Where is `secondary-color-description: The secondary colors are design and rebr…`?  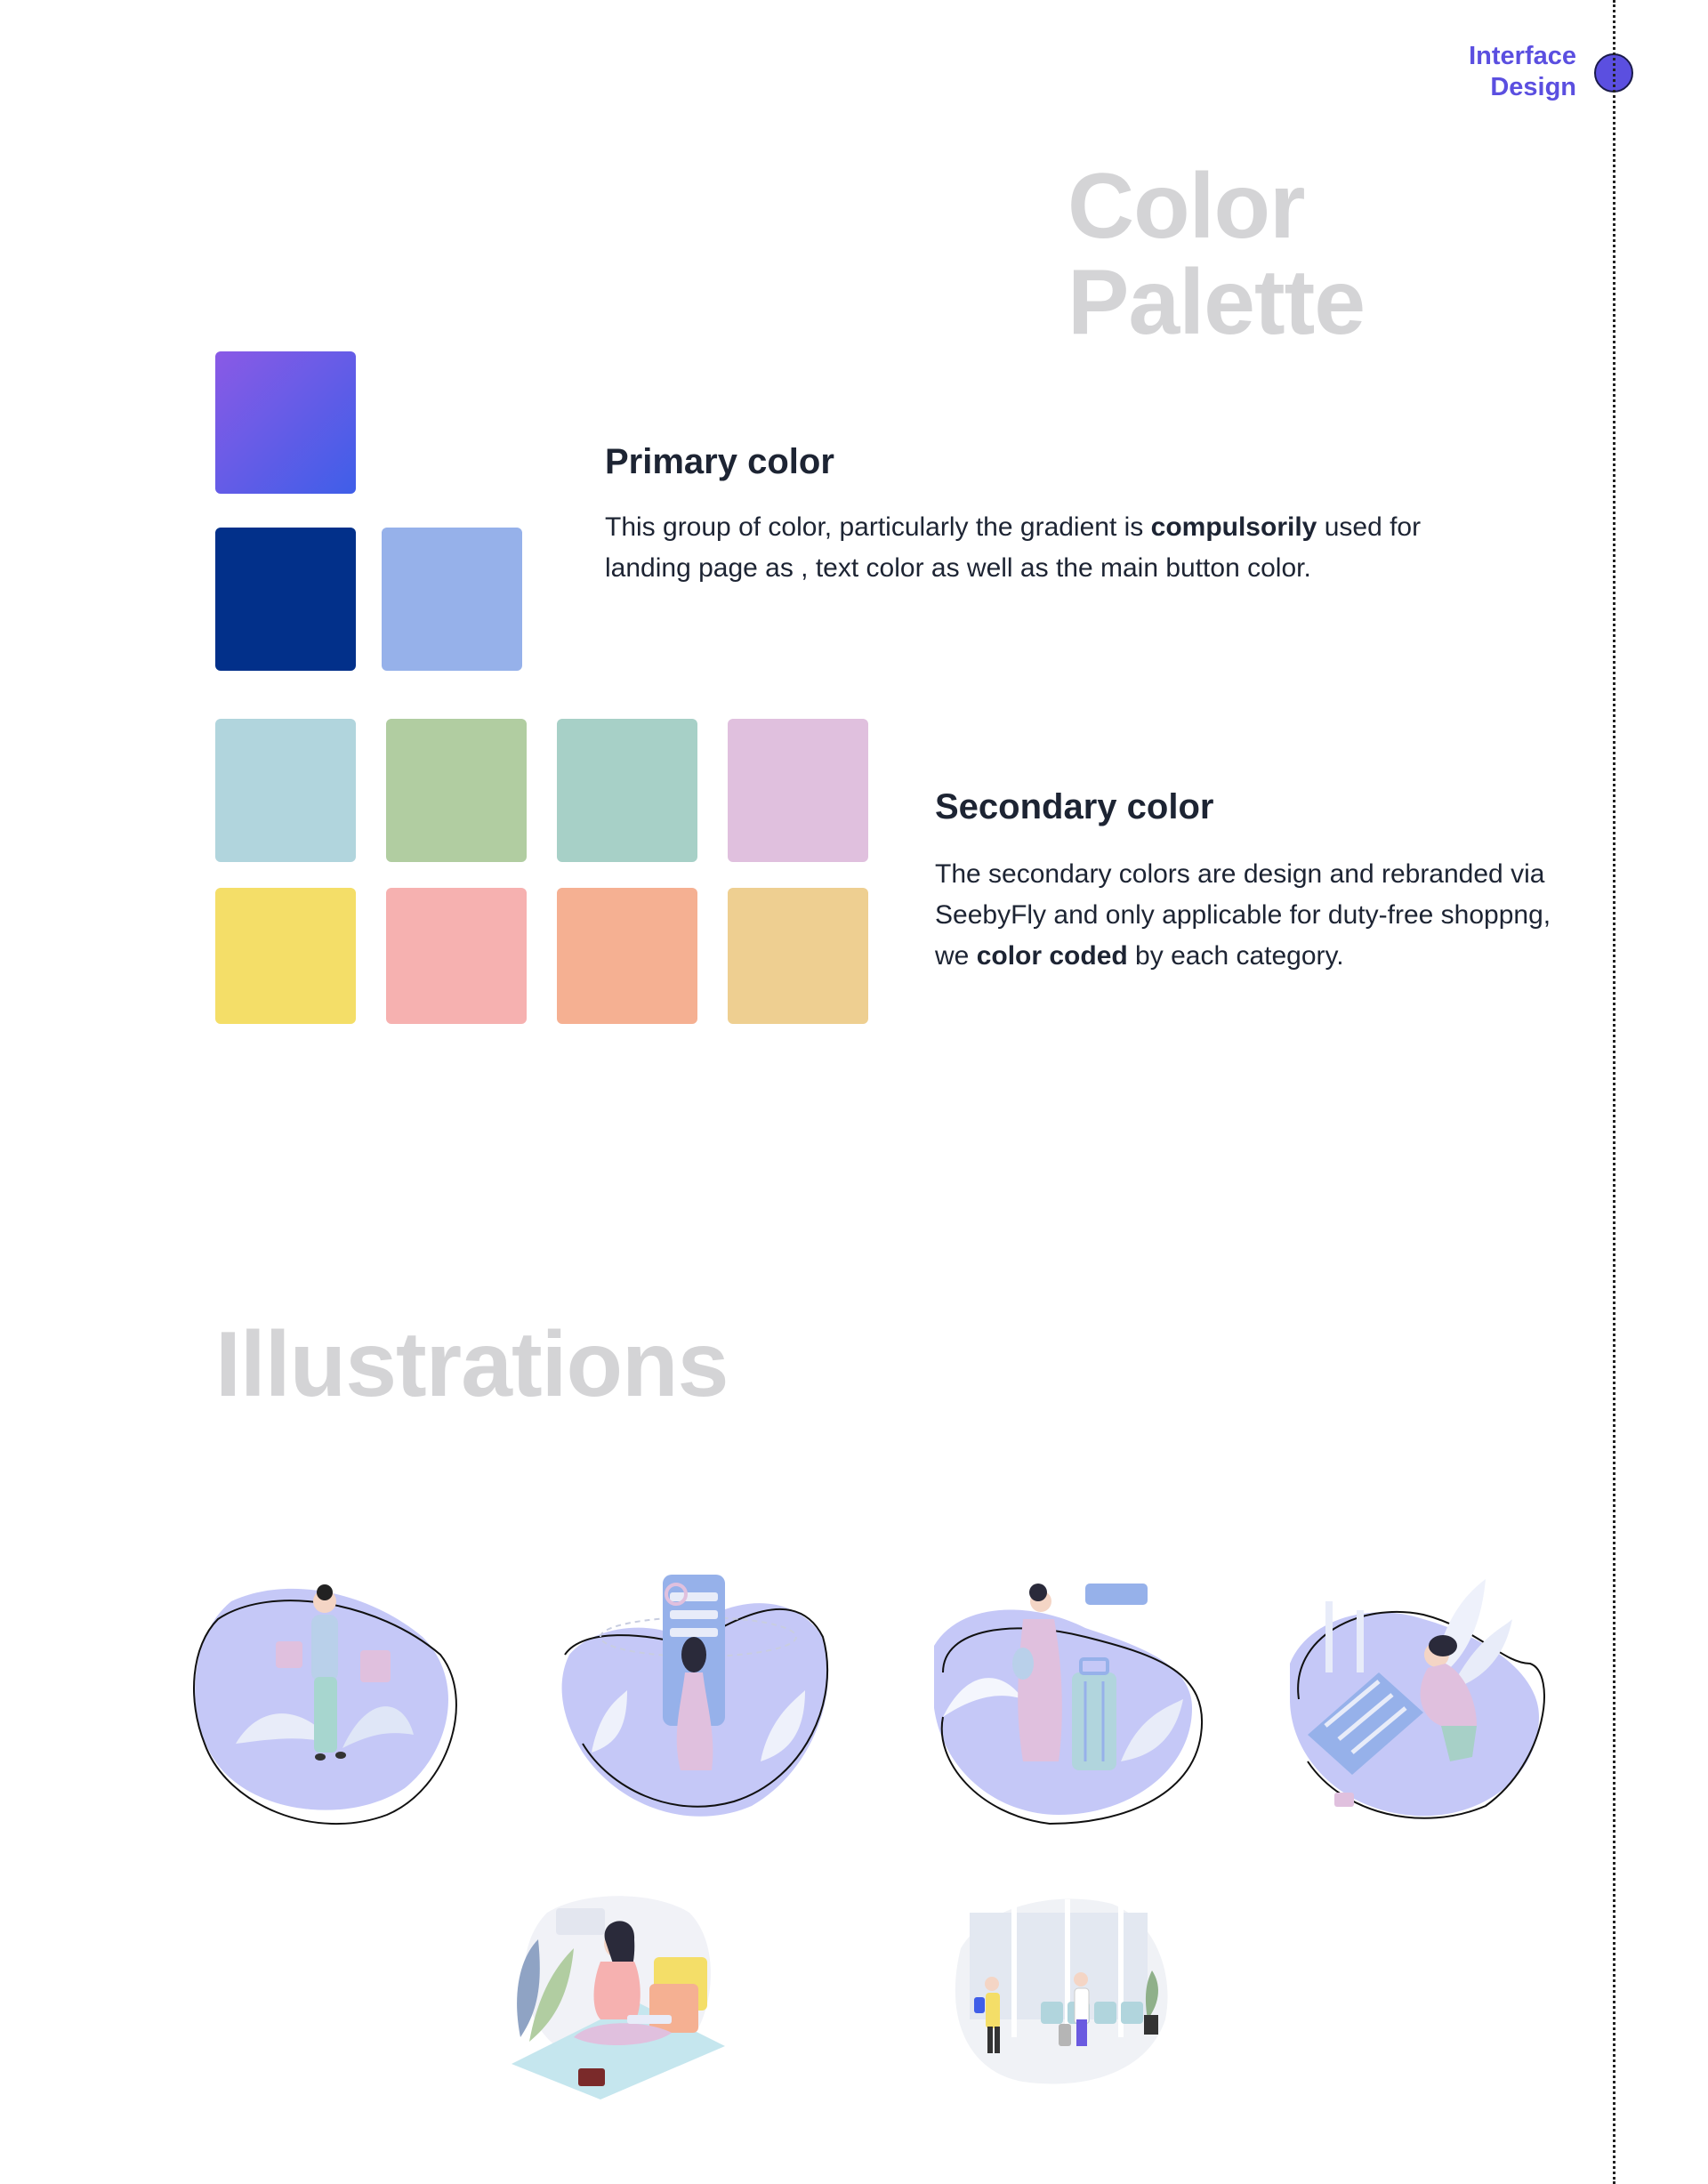
secondary-color-description: The secondary colors are design and rebr… is located at coordinates (1243, 915).